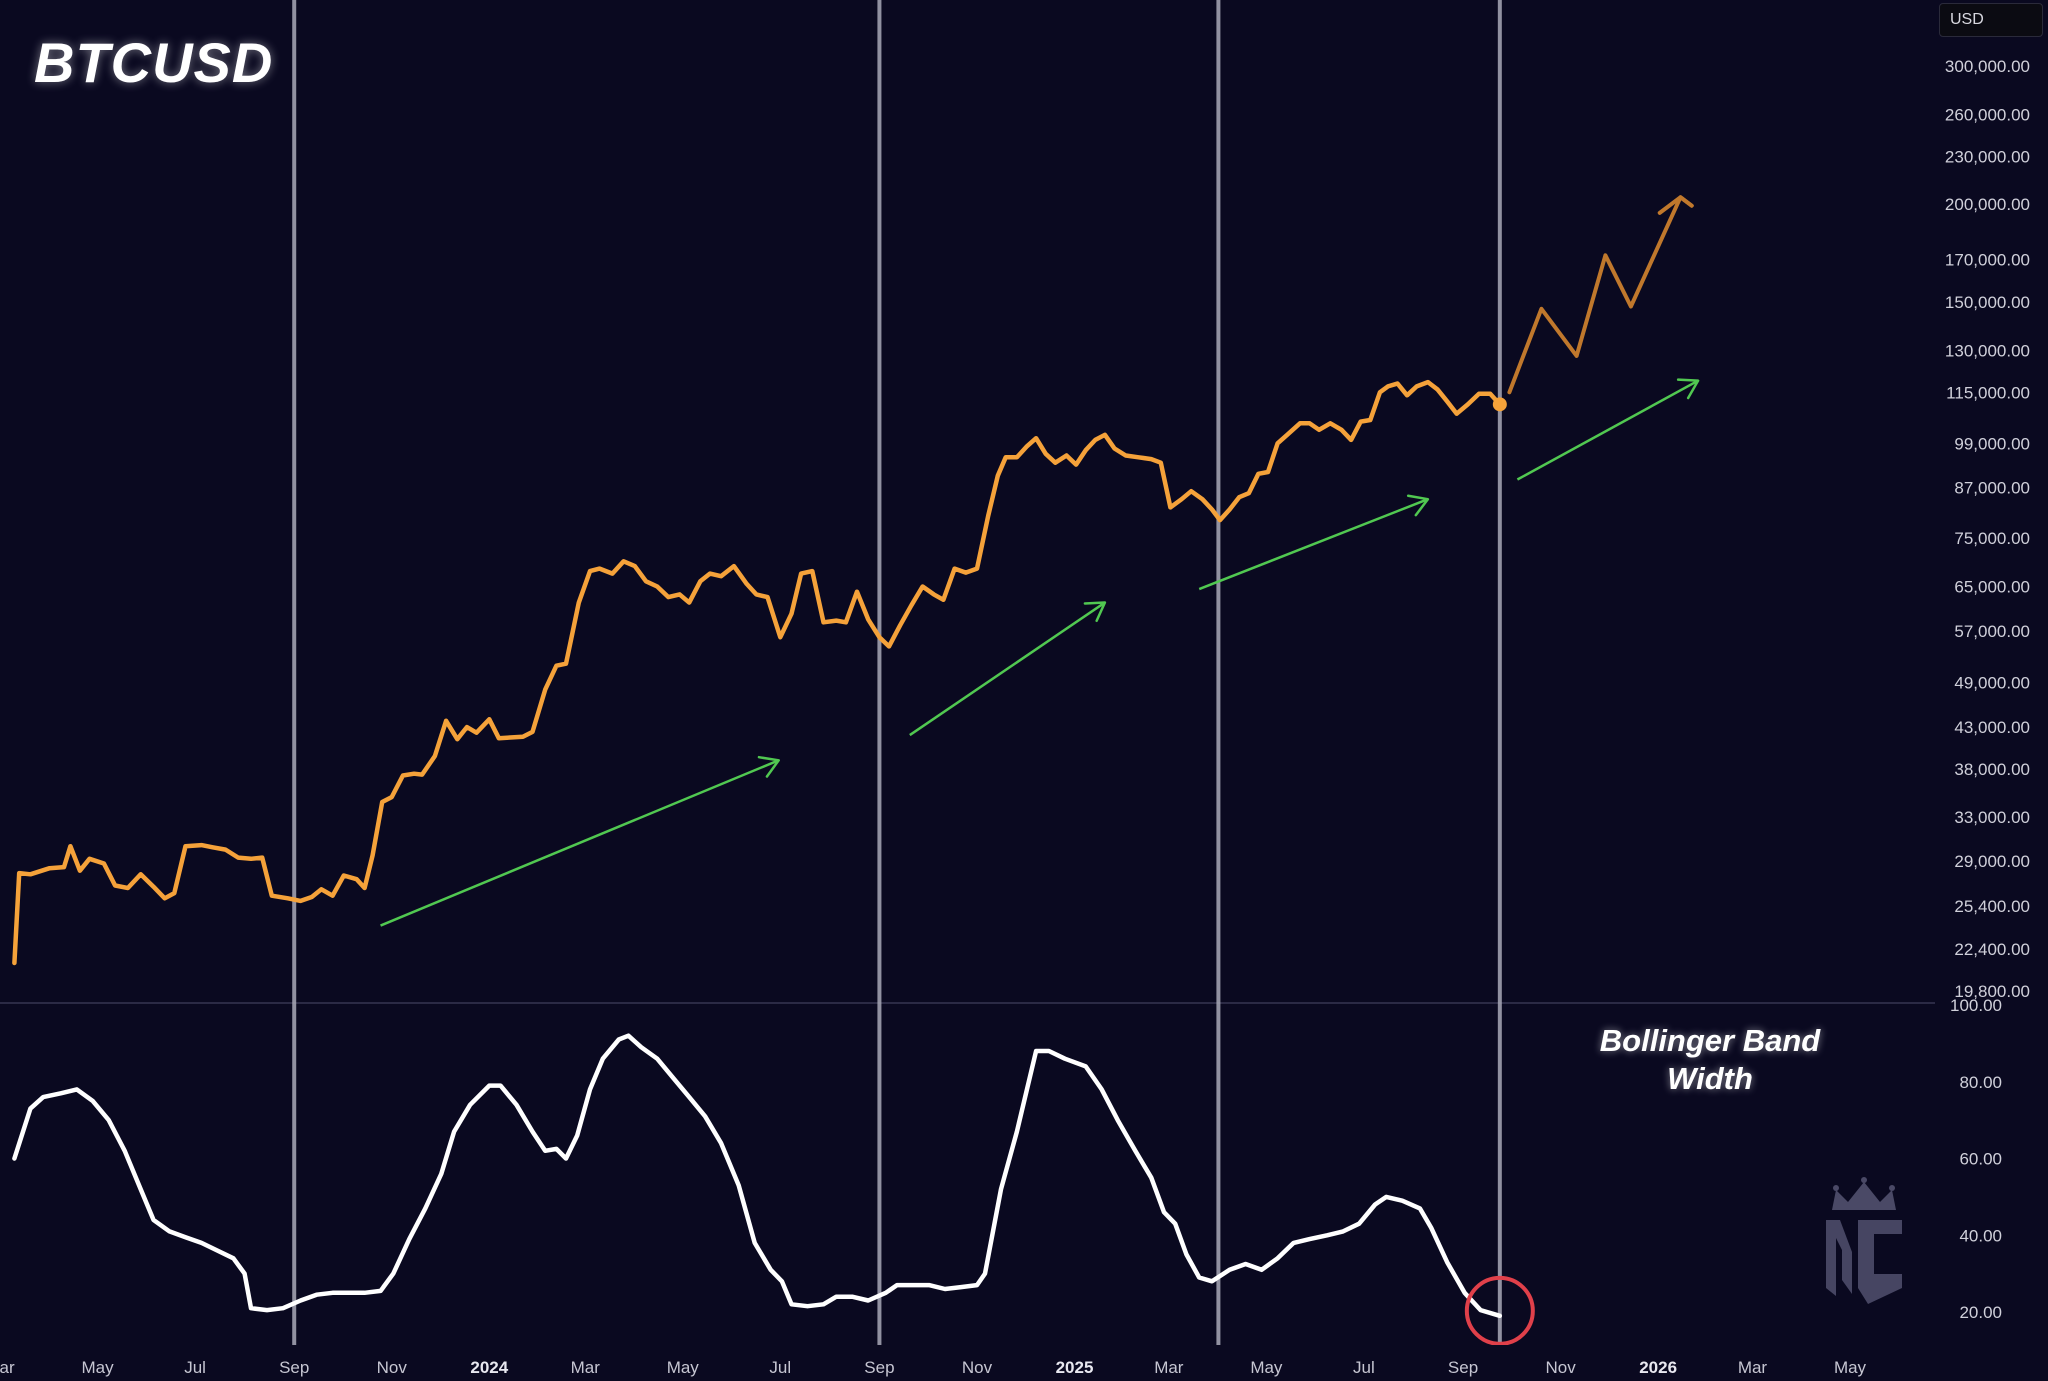 Image resolution: width=2048 pixels, height=1381 pixels. What do you see at coordinates (1980, 1312) in the screenshot?
I see `bbw-axis-tick: 20.00` at bounding box center [1980, 1312].